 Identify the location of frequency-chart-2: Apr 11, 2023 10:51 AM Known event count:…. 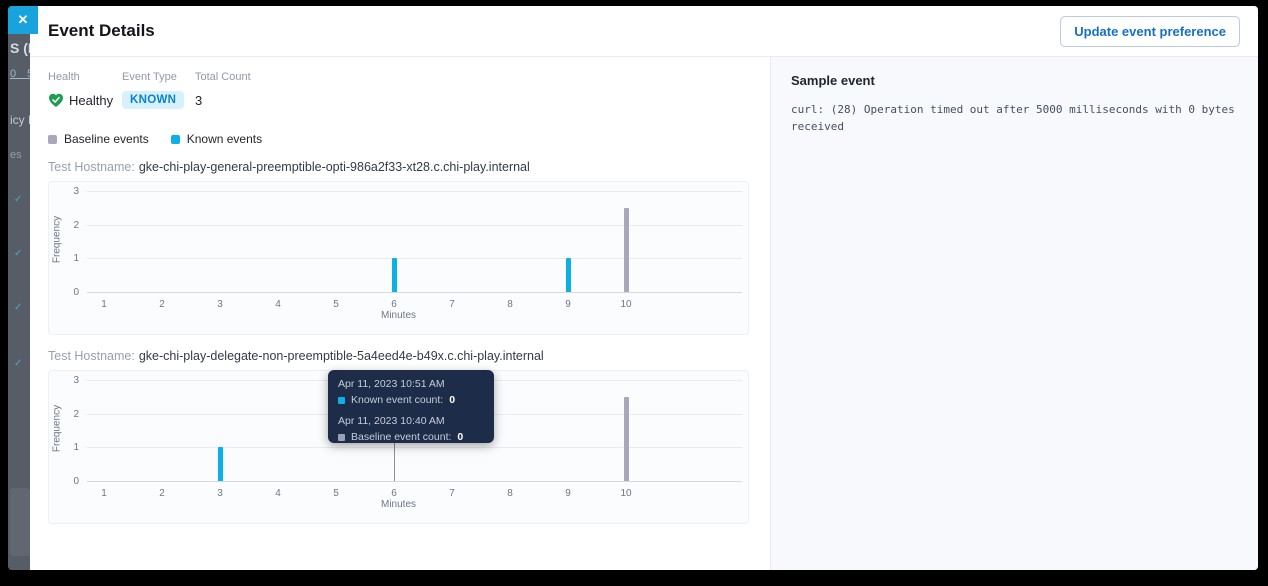
(398, 447).